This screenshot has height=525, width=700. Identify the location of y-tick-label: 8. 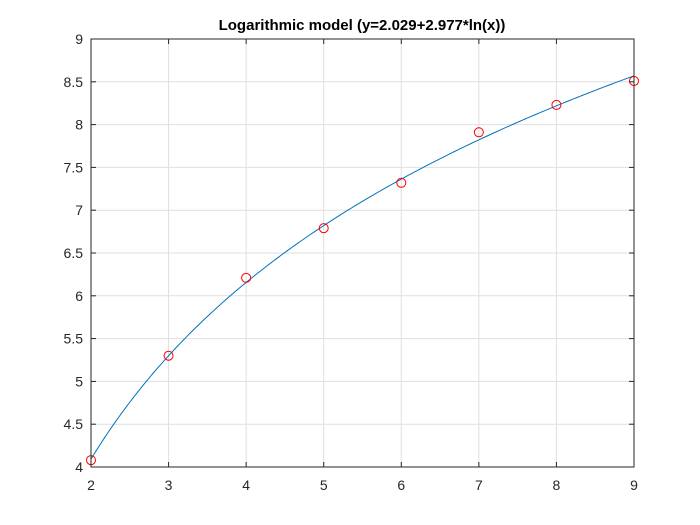
(79, 125).